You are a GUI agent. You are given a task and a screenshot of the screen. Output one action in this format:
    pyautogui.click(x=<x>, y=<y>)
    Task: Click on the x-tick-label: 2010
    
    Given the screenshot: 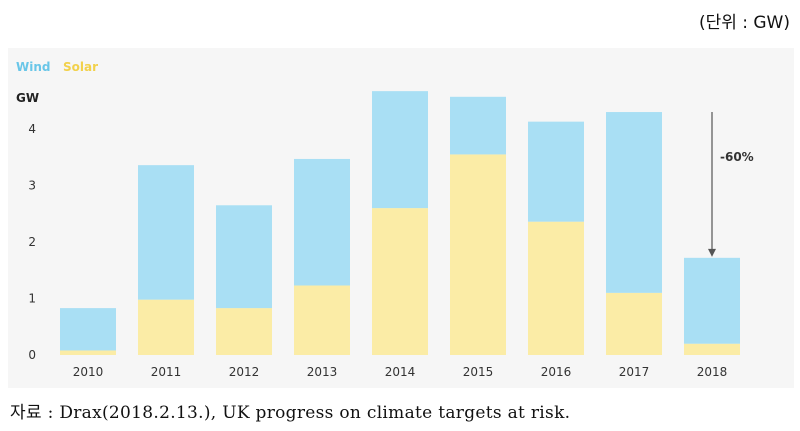 What is the action you would take?
    pyautogui.click(x=88, y=372)
    